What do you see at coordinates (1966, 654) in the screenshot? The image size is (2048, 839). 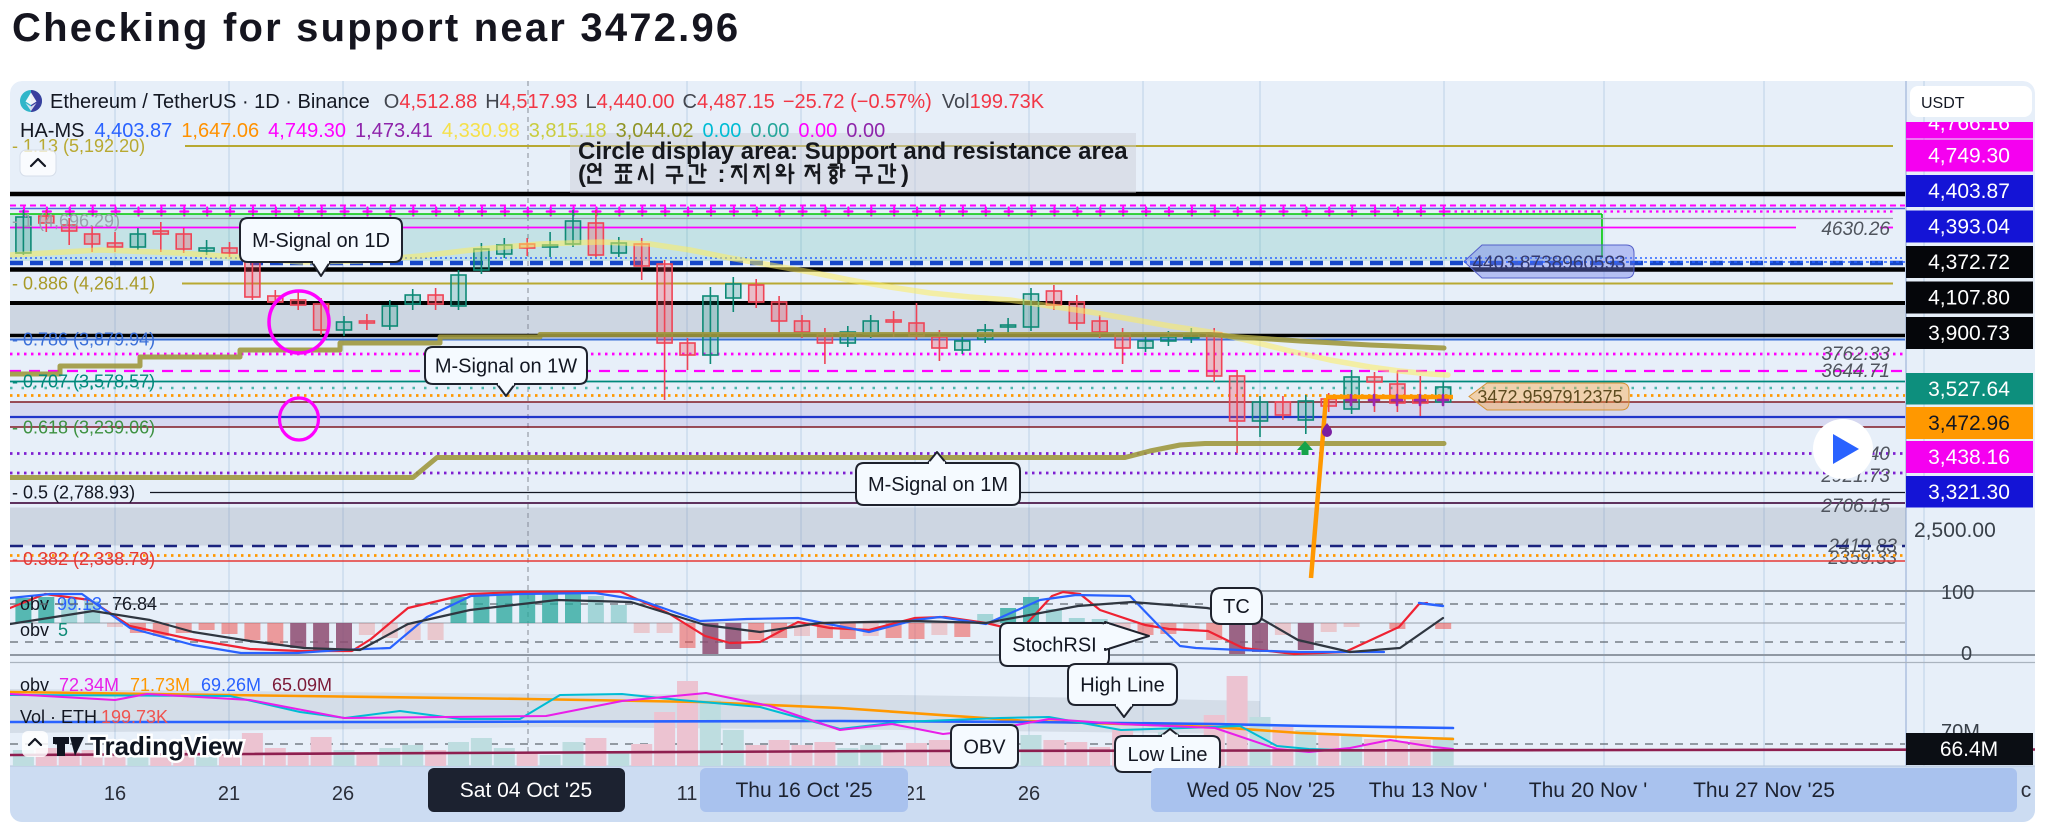 I see `svg-text: 0` at bounding box center [1966, 654].